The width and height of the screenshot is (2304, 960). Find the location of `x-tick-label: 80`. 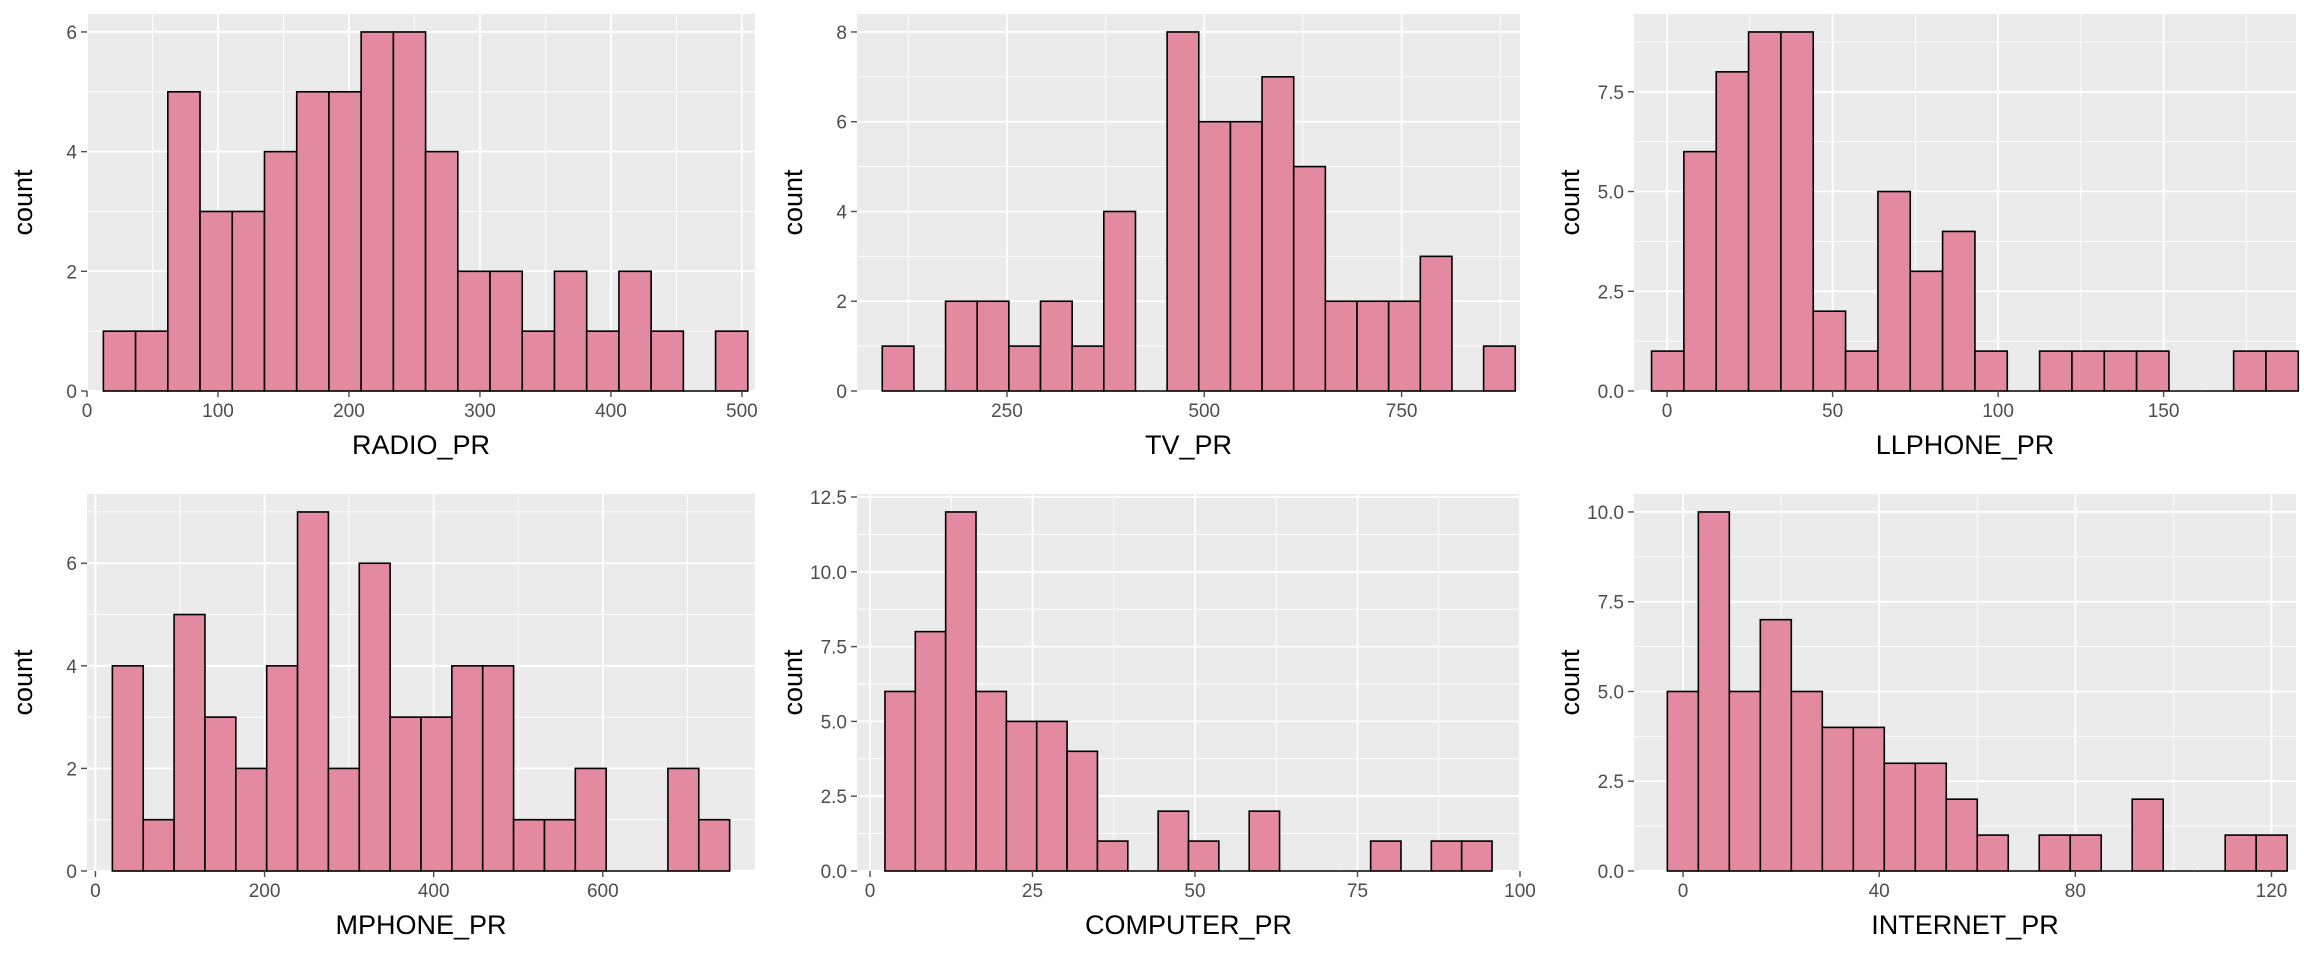

x-tick-label: 80 is located at coordinates (2075, 891).